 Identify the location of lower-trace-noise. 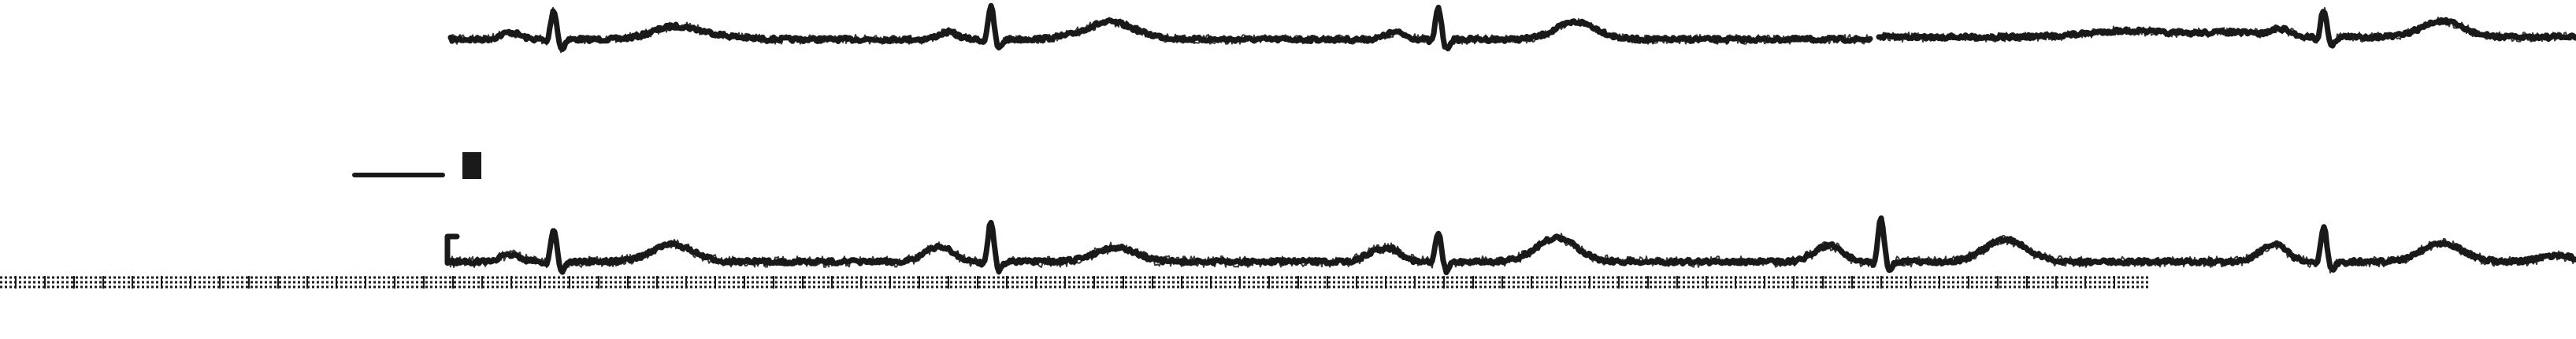
(1511, 246).